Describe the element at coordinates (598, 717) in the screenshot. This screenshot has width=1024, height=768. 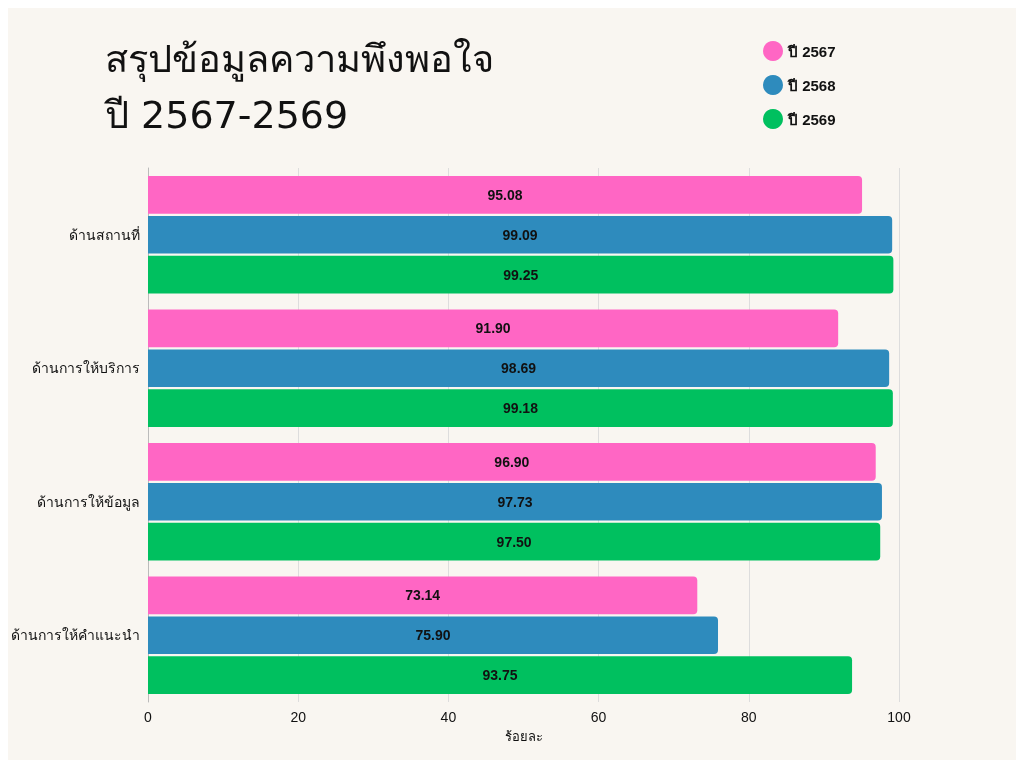
I see `x-tick-label: 60` at that location.